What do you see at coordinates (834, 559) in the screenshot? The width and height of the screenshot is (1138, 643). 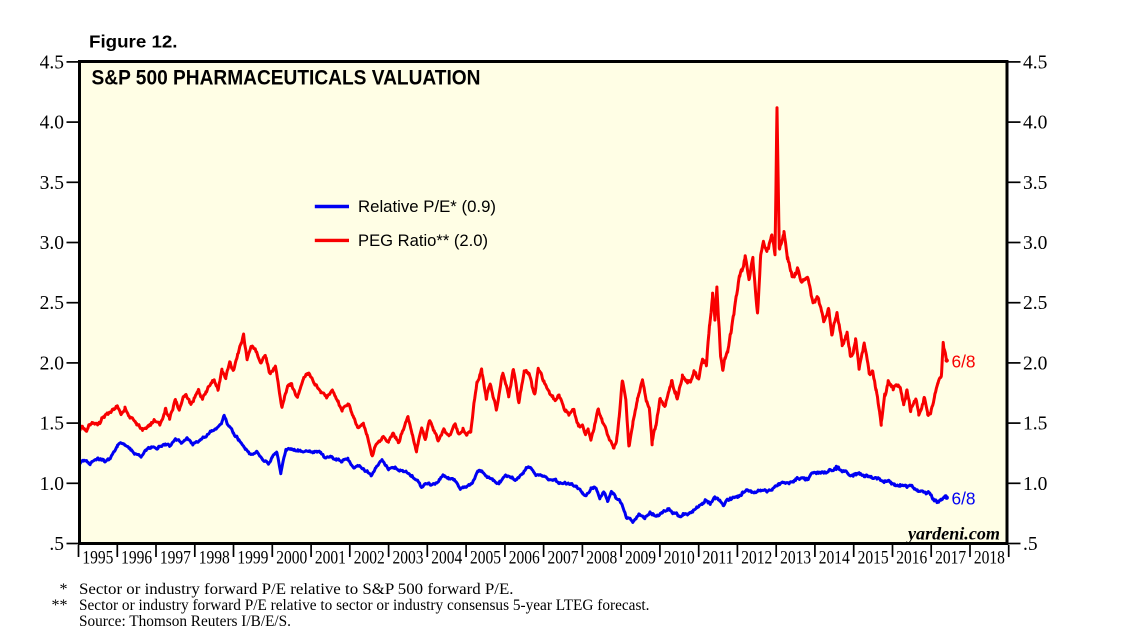 I see `svg-text: 2014` at bounding box center [834, 559].